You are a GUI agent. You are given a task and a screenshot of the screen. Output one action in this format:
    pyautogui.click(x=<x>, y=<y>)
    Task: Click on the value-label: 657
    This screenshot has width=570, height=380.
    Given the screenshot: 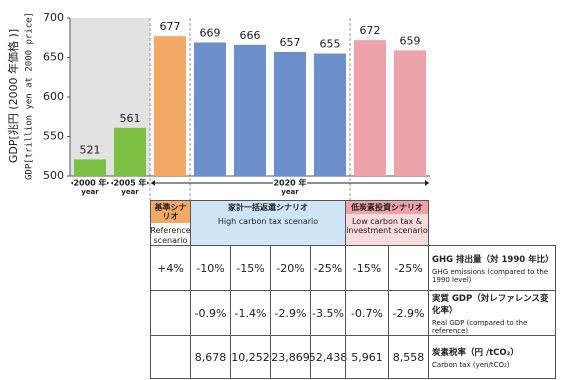 What is the action you would take?
    pyautogui.click(x=290, y=42)
    